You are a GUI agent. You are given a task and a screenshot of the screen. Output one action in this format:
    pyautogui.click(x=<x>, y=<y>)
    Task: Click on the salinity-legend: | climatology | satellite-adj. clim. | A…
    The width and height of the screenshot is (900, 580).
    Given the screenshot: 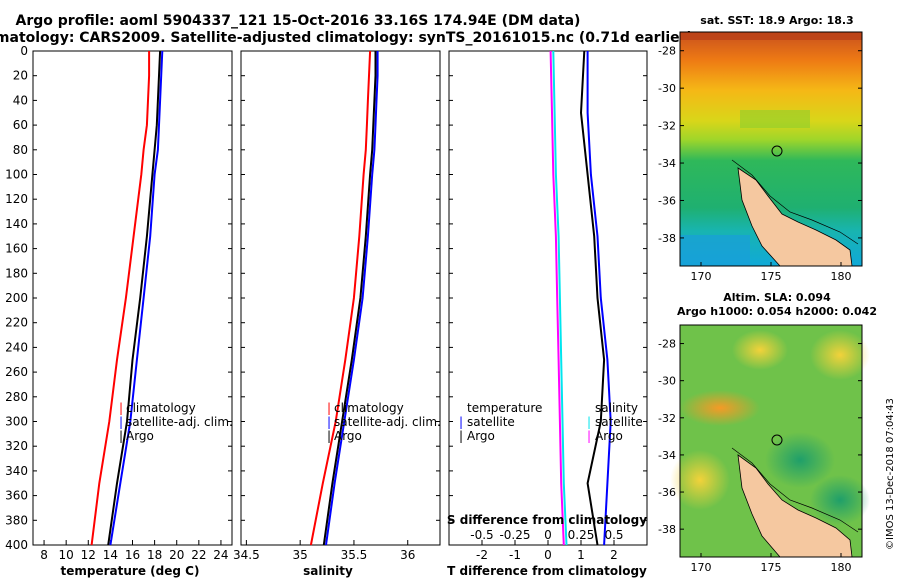 What is the action you would take?
    pyautogui.click(x=384, y=422)
    